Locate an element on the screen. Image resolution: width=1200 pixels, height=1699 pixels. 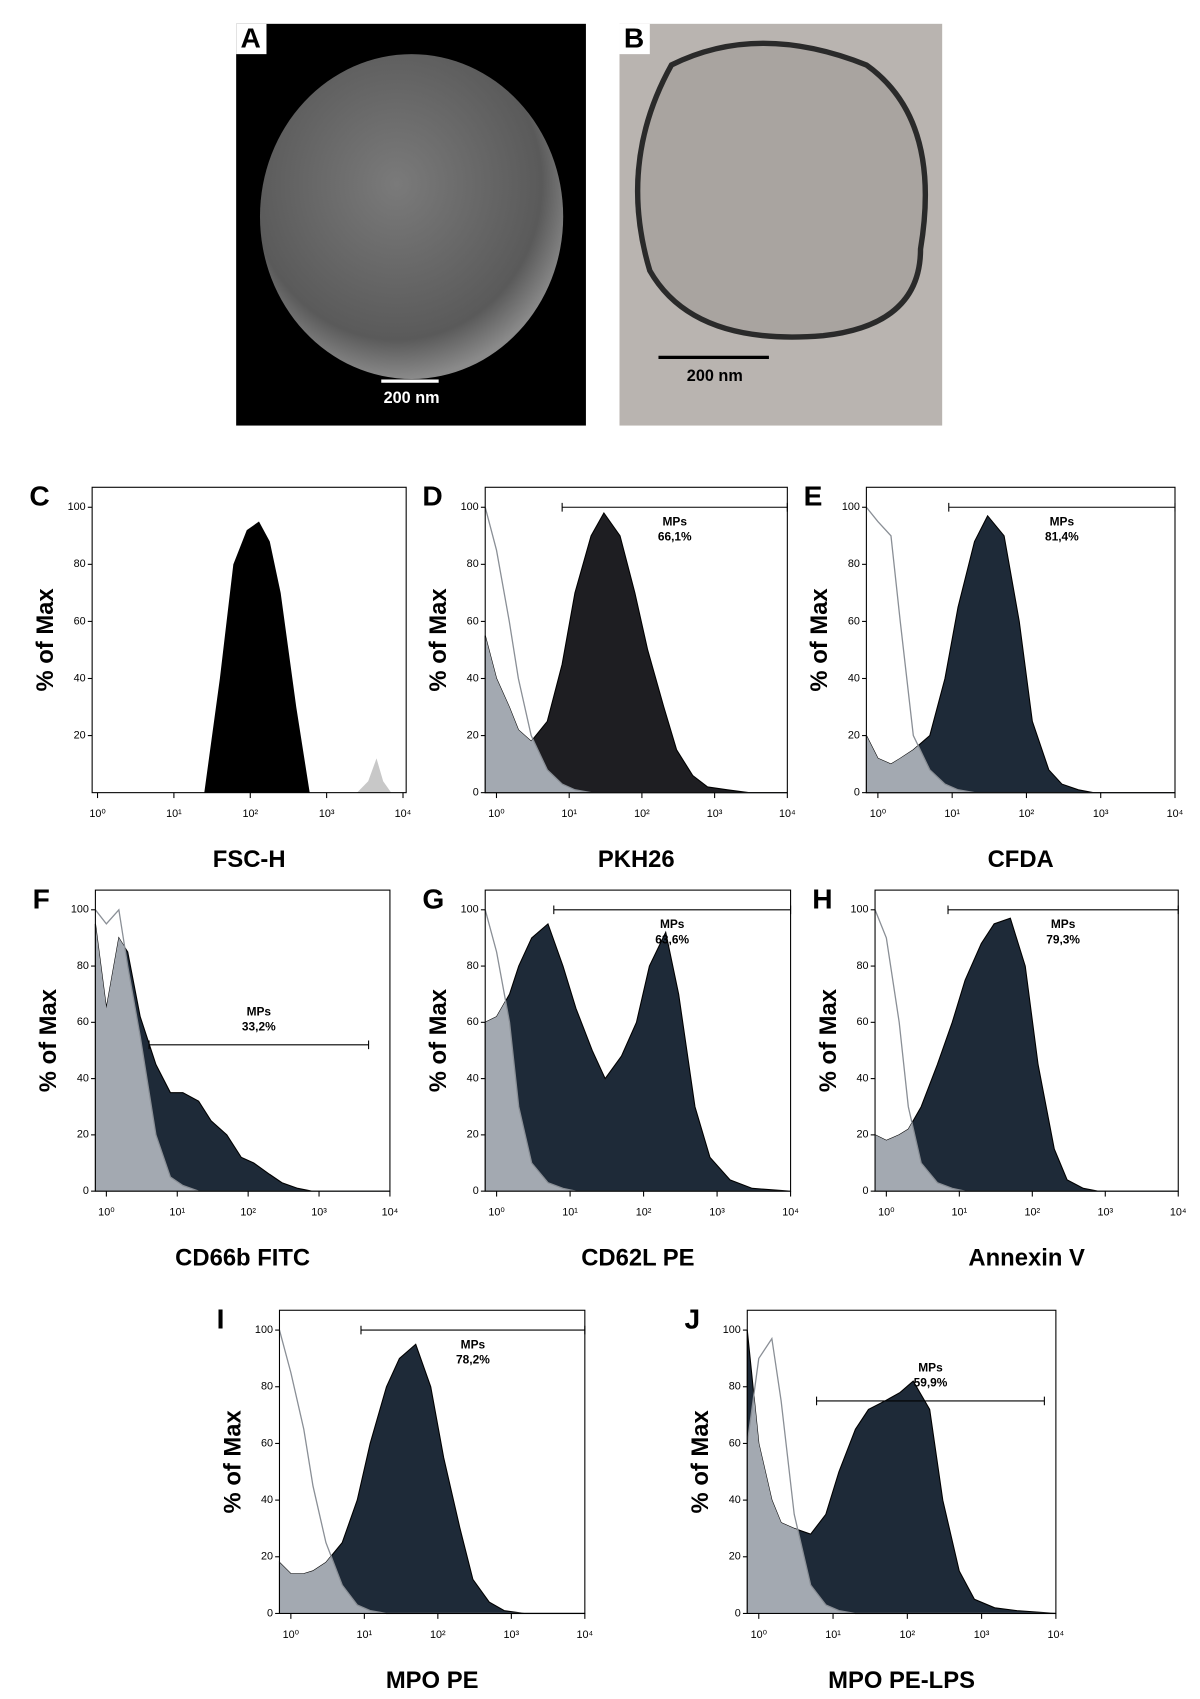
x-axis-label: Annexin V is located at coordinates (1026, 1258).